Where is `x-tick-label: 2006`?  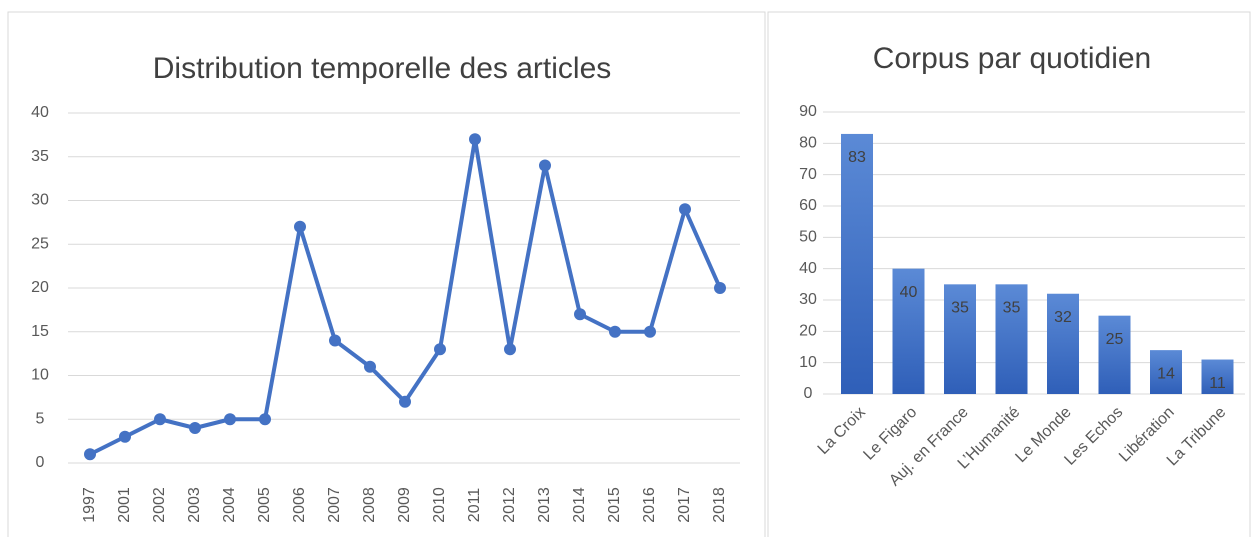 x-tick-label: 2006 is located at coordinates (299, 505).